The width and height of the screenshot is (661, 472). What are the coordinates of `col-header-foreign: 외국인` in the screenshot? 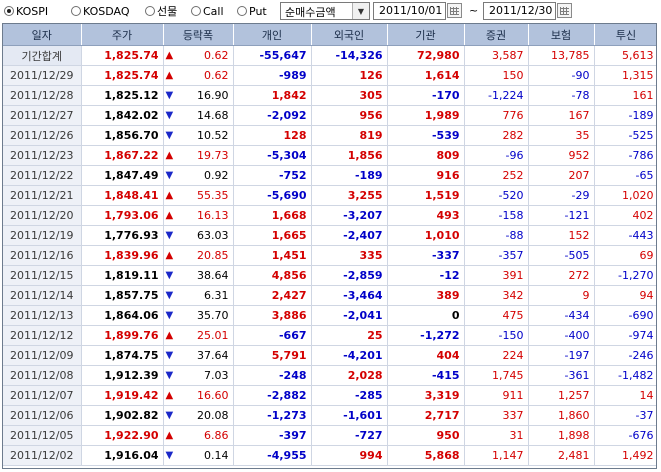 It's located at (349, 35).